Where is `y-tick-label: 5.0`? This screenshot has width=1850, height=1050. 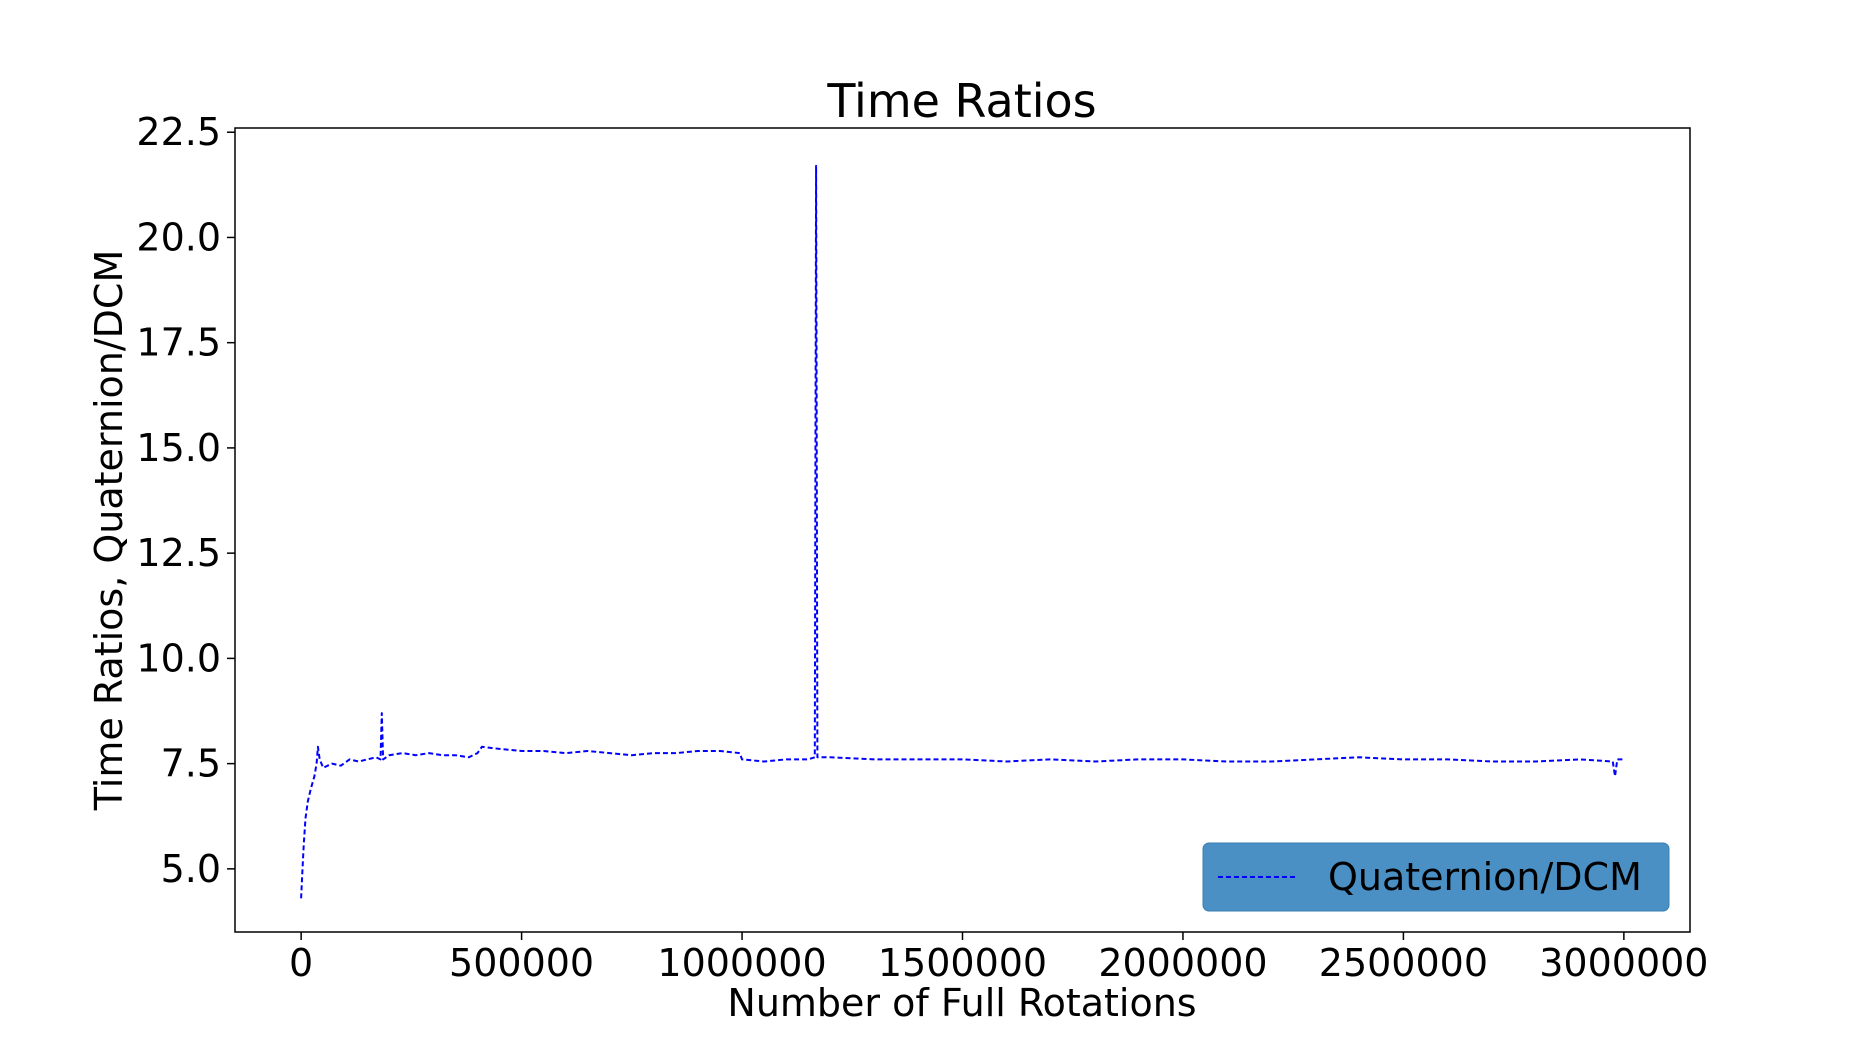
y-tick-label: 5.0 is located at coordinates (191, 869).